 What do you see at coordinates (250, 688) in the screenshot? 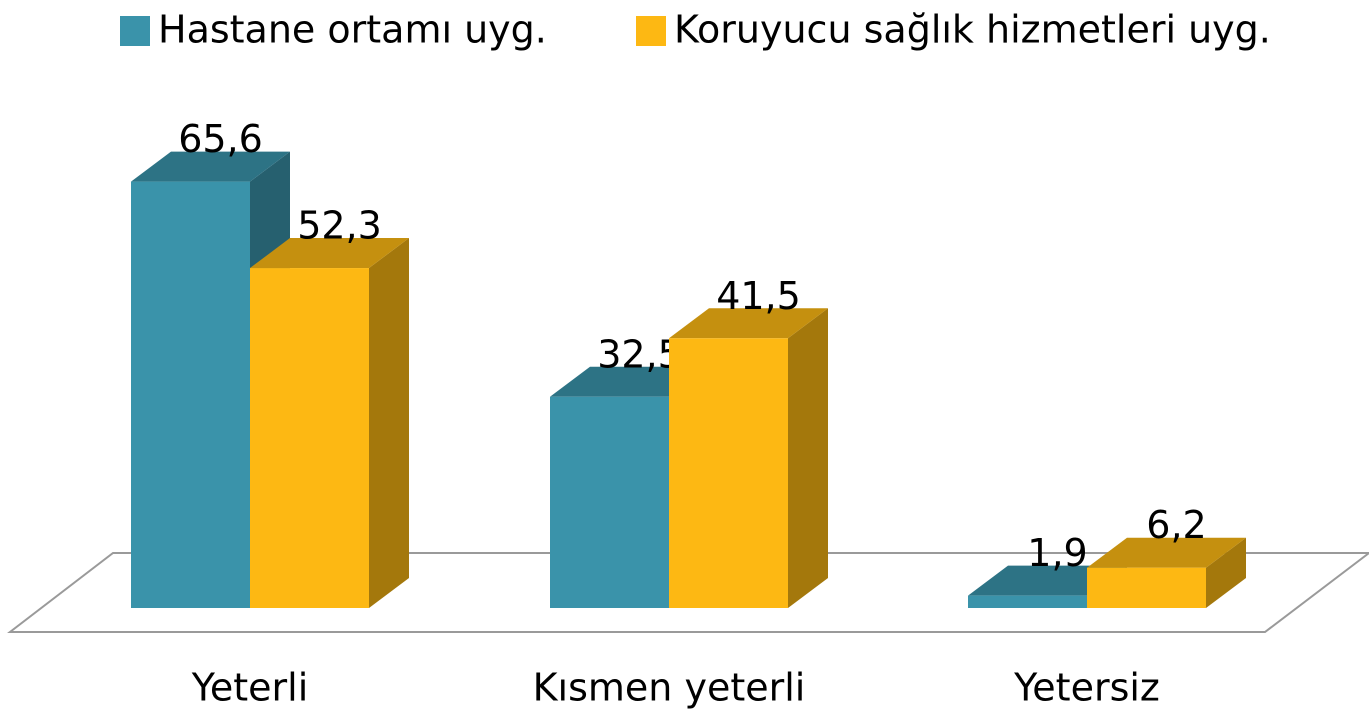
I see `x-tick-label: Yeterli` at bounding box center [250, 688].